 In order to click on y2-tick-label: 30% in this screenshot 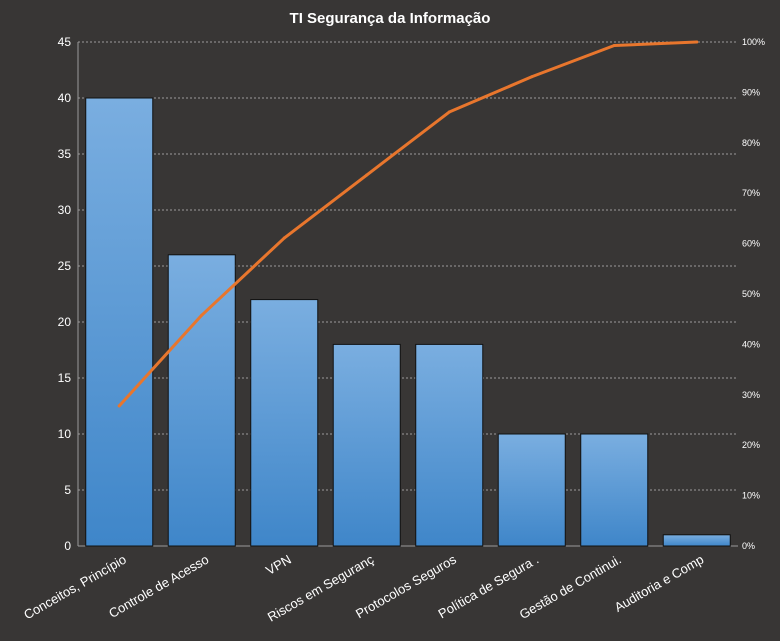, I will do `click(751, 395)`.